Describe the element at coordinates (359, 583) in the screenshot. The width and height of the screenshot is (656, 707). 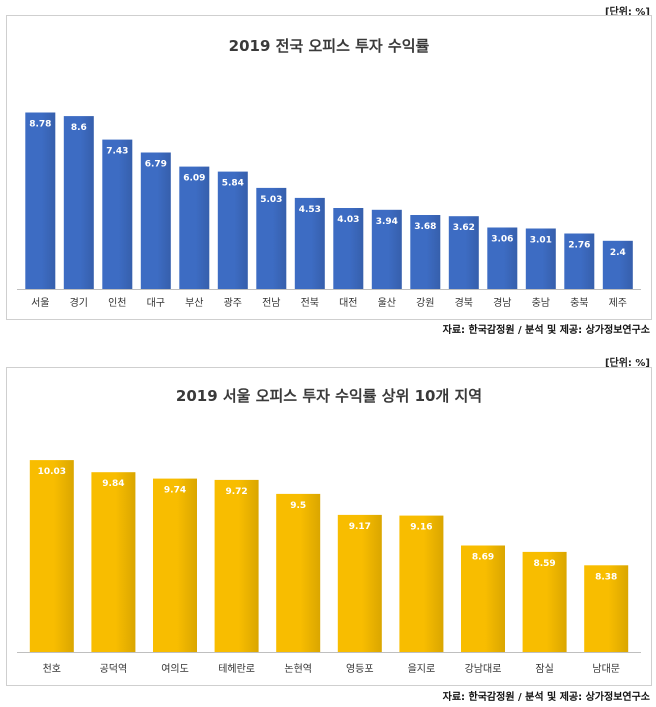
I see `bar-영등포` at that location.